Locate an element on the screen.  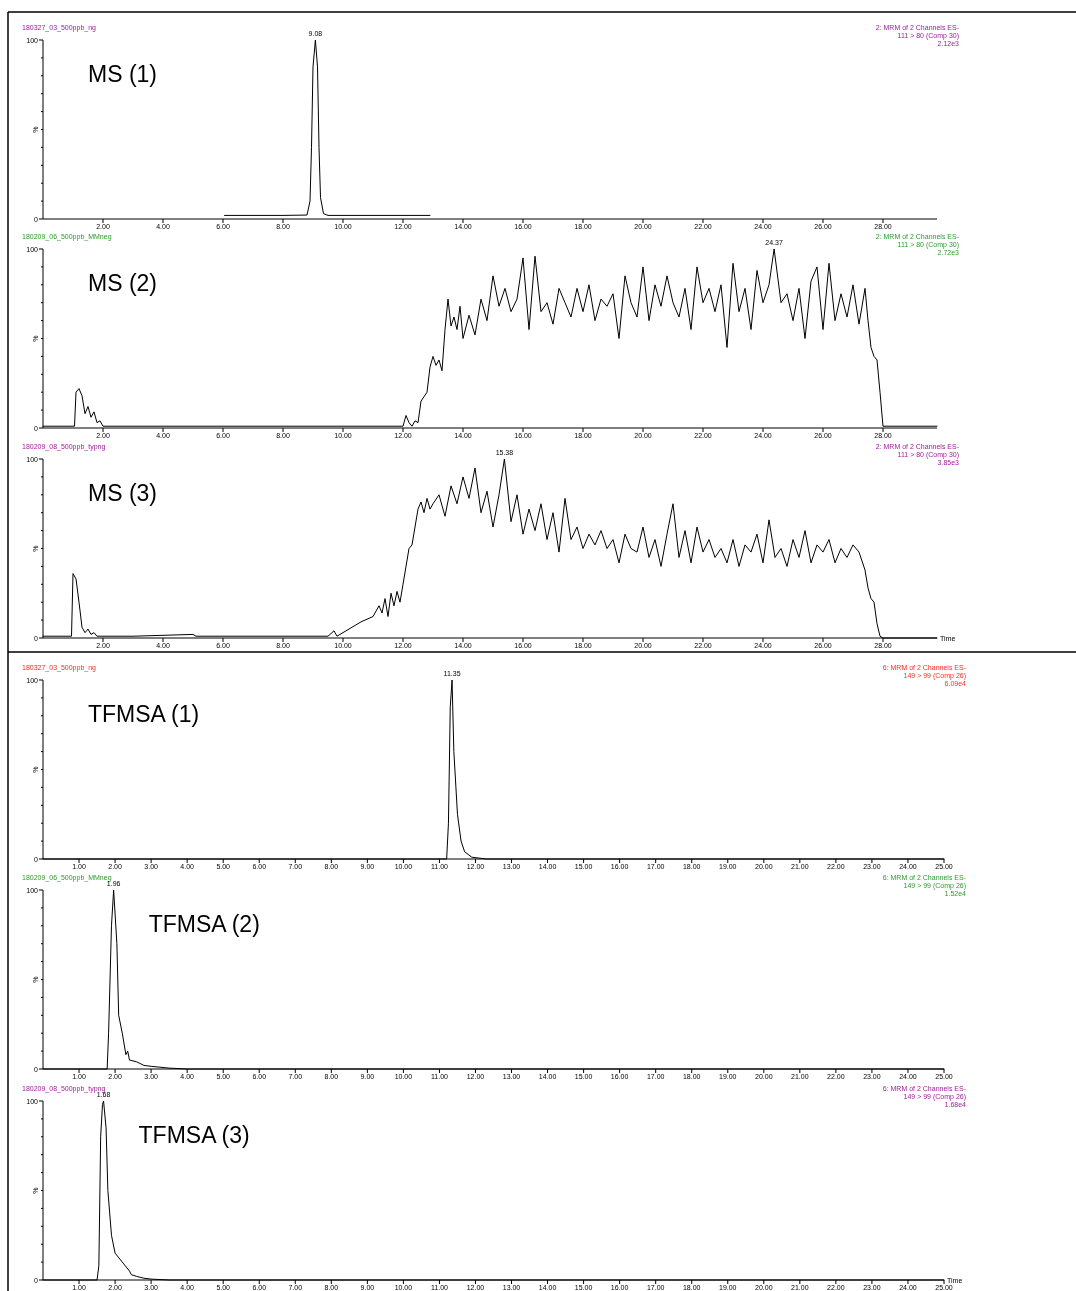
text: MS (2) is located at coordinates (122, 283).